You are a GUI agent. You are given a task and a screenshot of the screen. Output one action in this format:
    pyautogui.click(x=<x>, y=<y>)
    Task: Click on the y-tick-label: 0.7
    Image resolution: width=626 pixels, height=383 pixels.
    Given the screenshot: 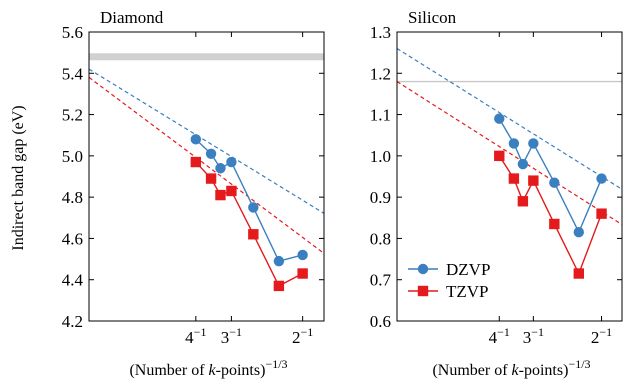 What is the action you would take?
    pyautogui.click(x=381, y=280)
    